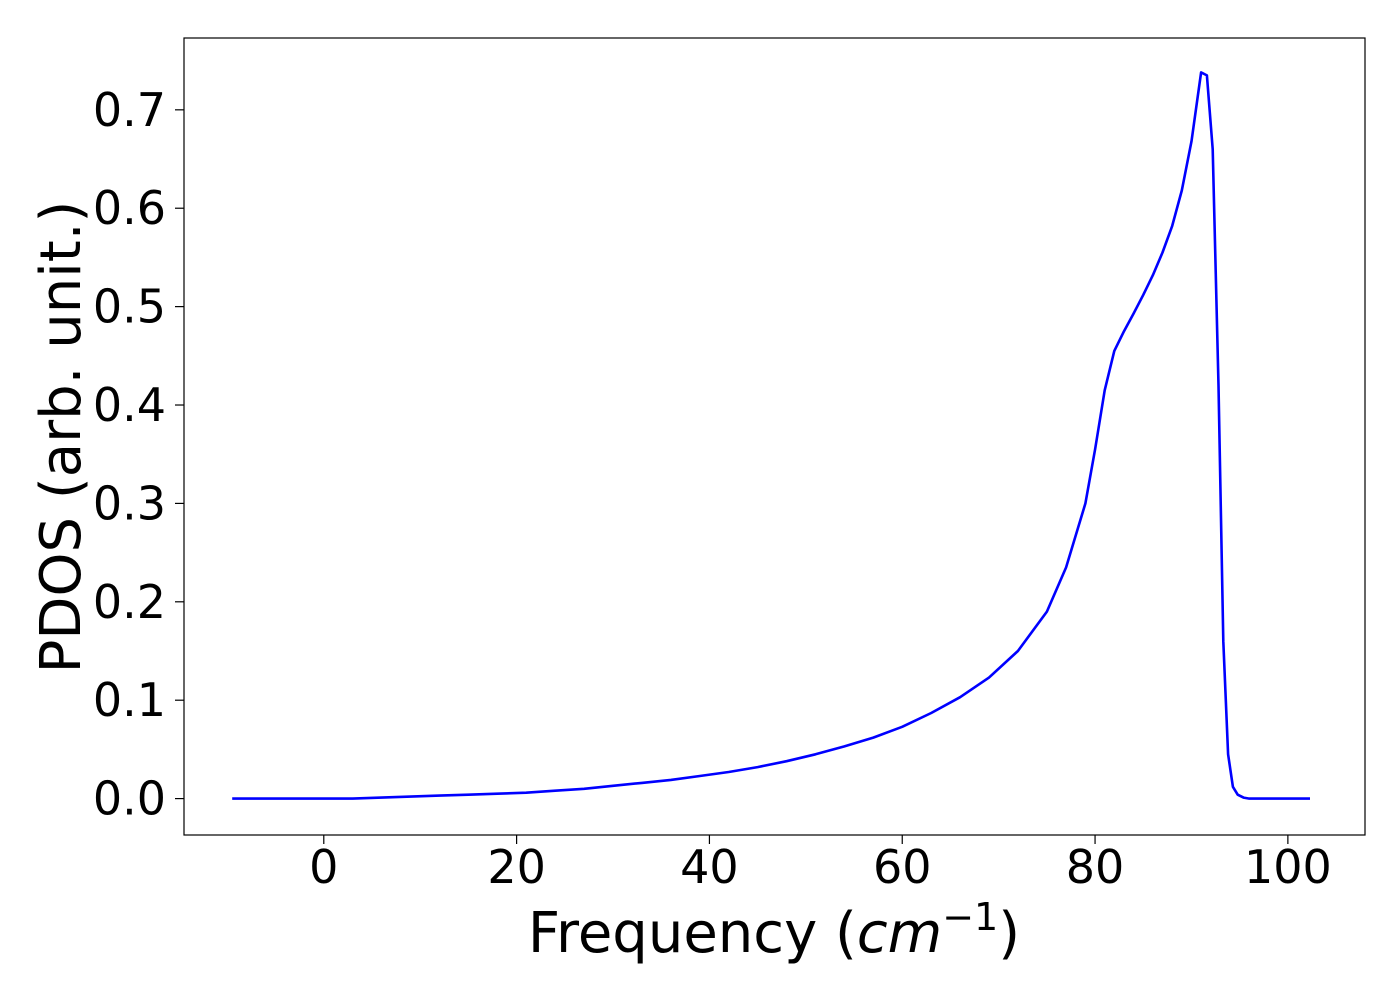  I want to click on x-tick-label: 20, so click(516, 867).